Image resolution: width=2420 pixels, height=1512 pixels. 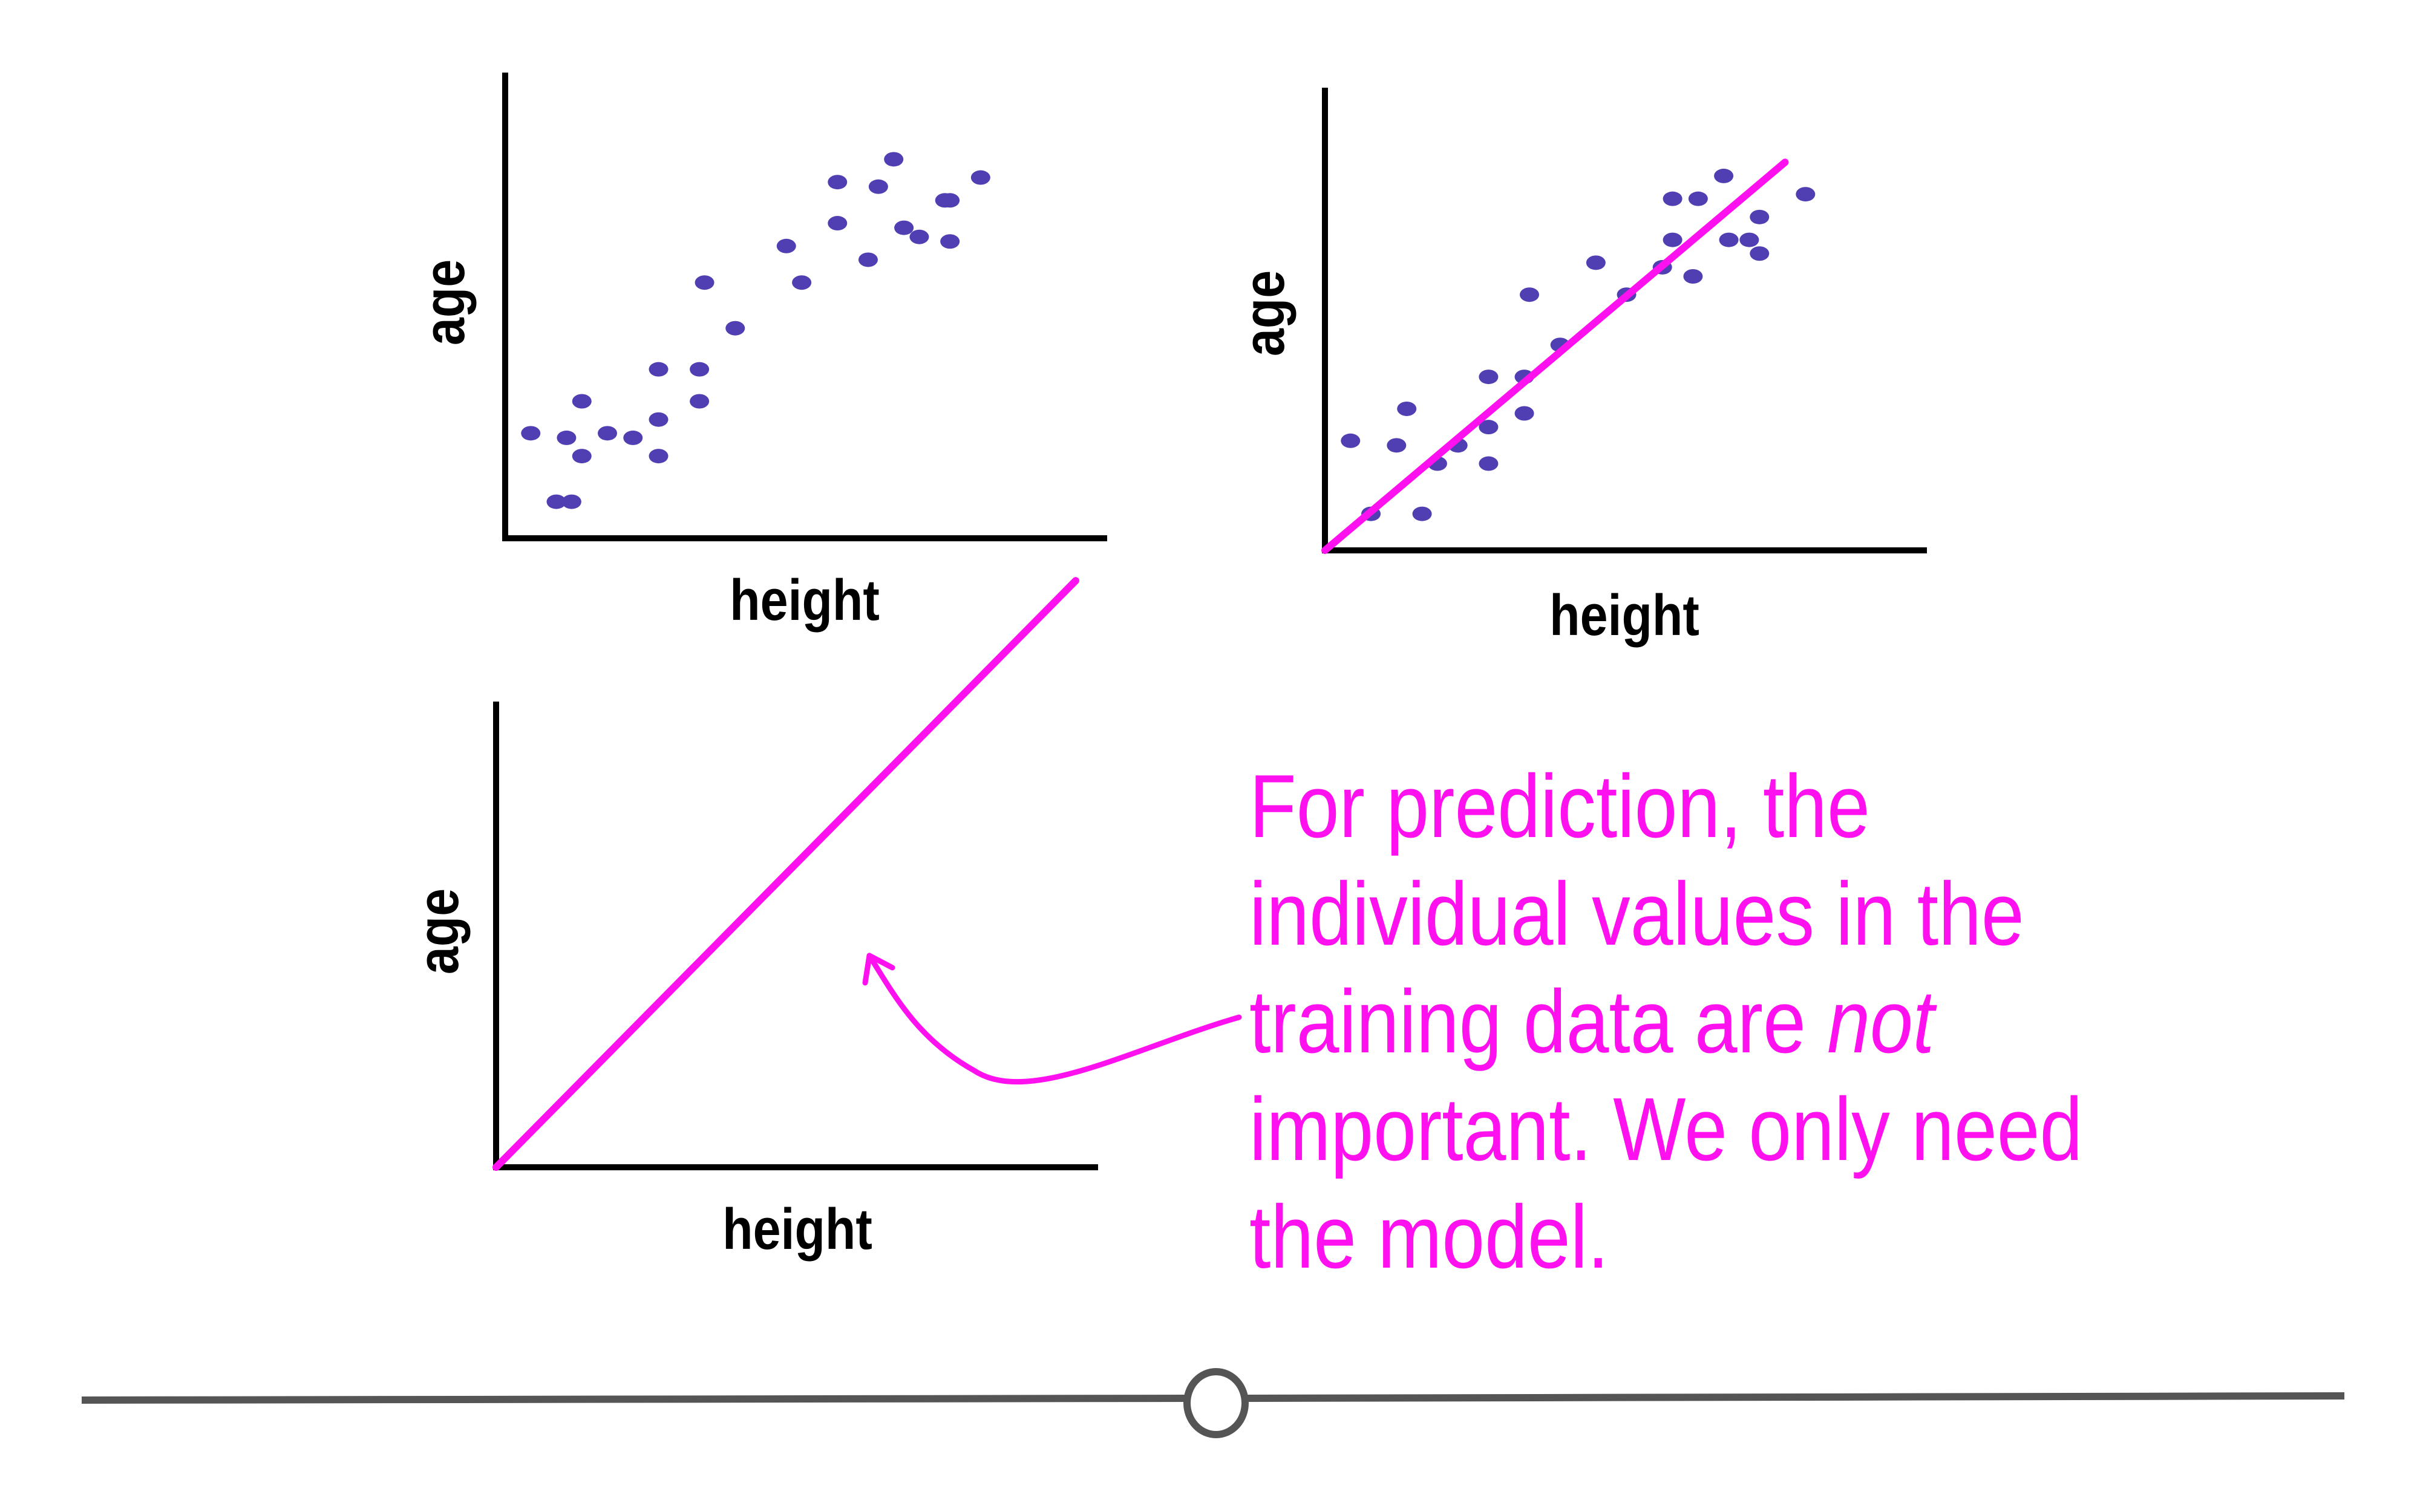 What do you see at coordinates (805, 600) in the screenshot?
I see `top-left-x-axis-label: height` at bounding box center [805, 600].